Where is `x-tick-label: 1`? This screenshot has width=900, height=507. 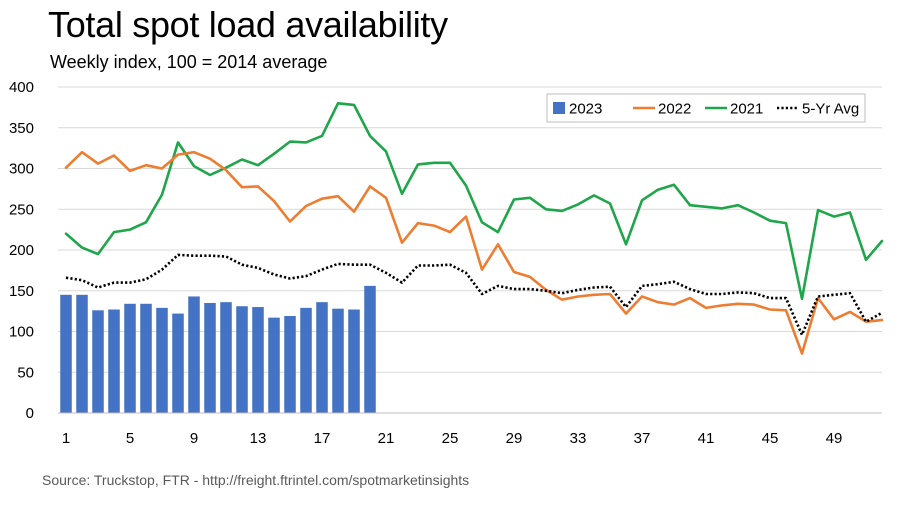 x-tick-label: 1 is located at coordinates (66, 438).